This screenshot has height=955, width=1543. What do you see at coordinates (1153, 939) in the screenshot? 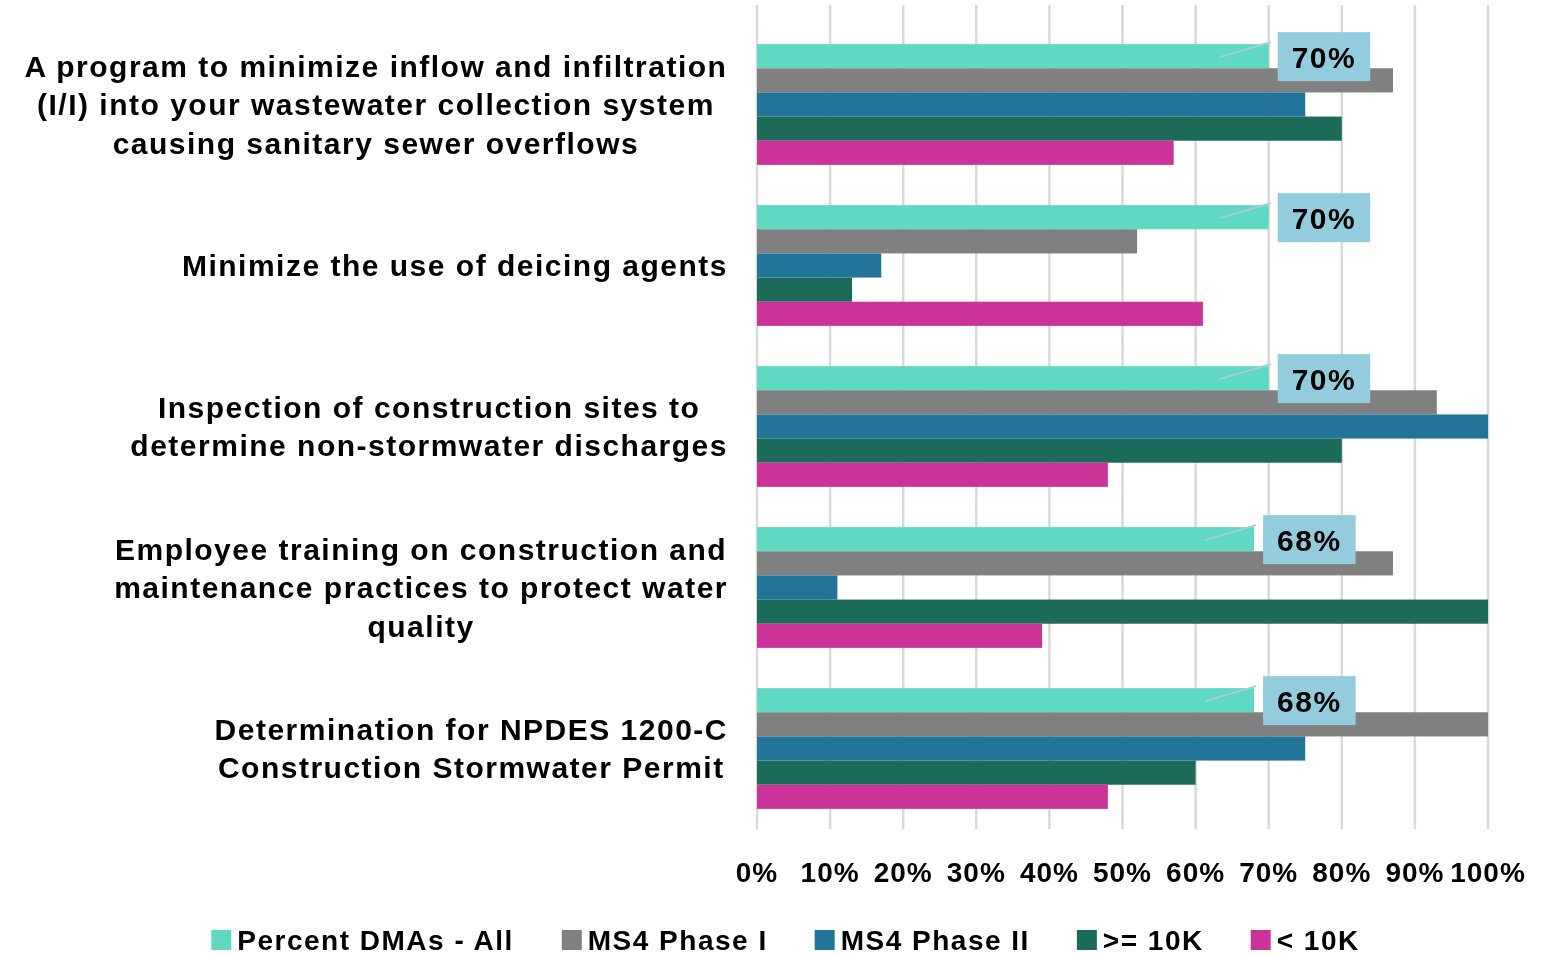
I see `legend-label: >= 10K` at bounding box center [1153, 939].